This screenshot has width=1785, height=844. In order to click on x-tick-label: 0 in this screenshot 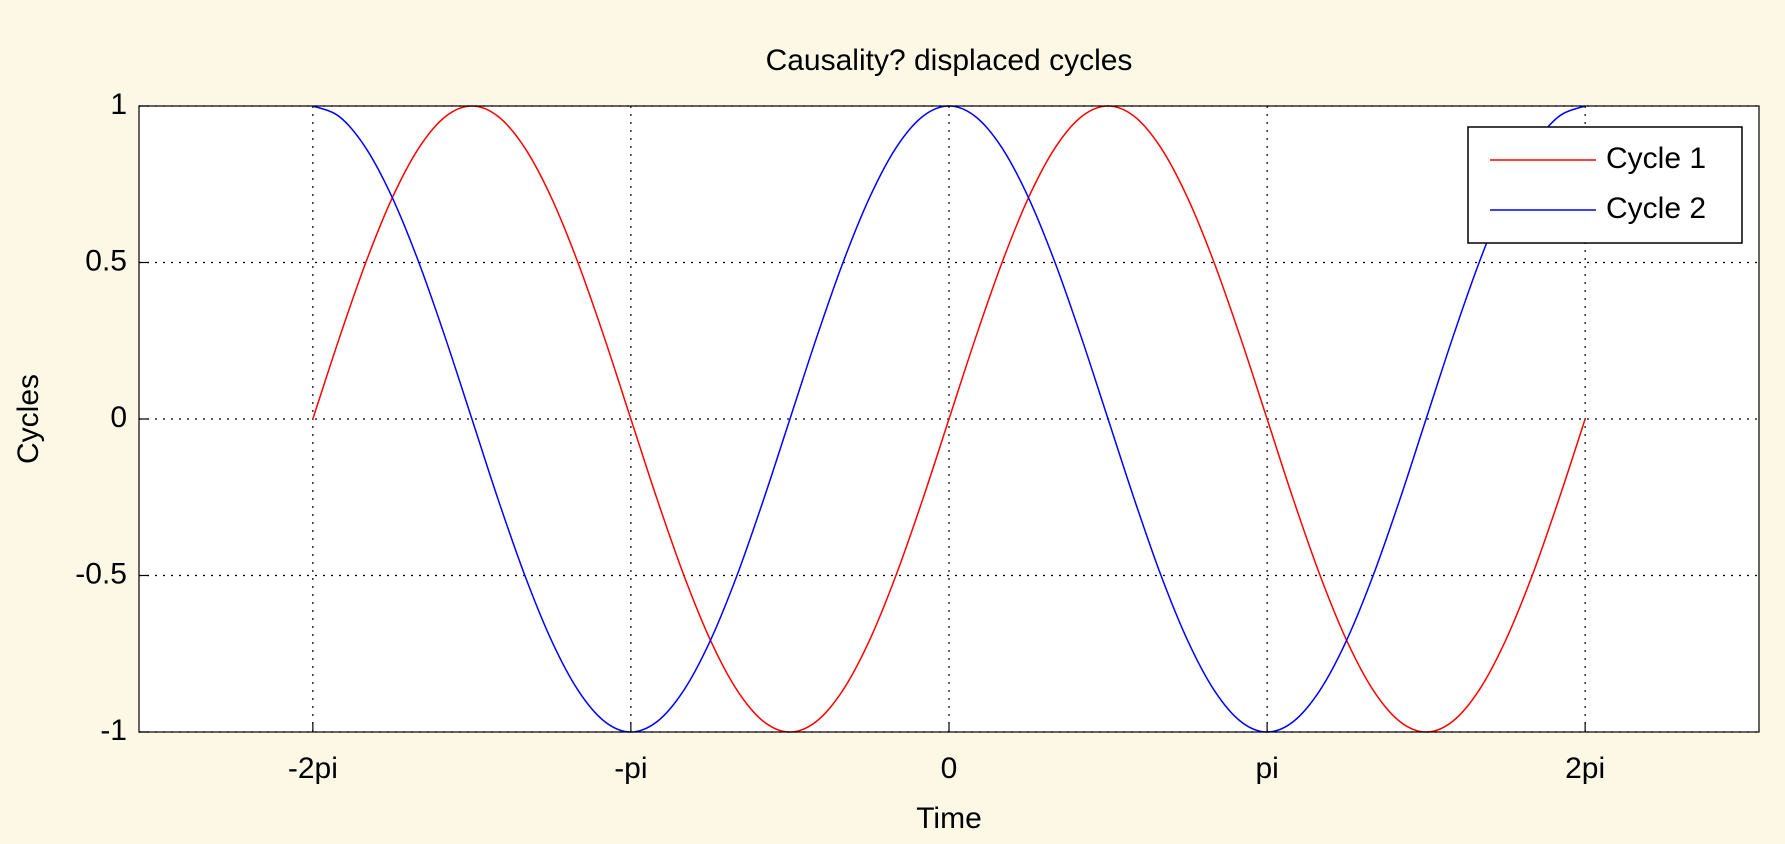, I will do `click(949, 768)`.